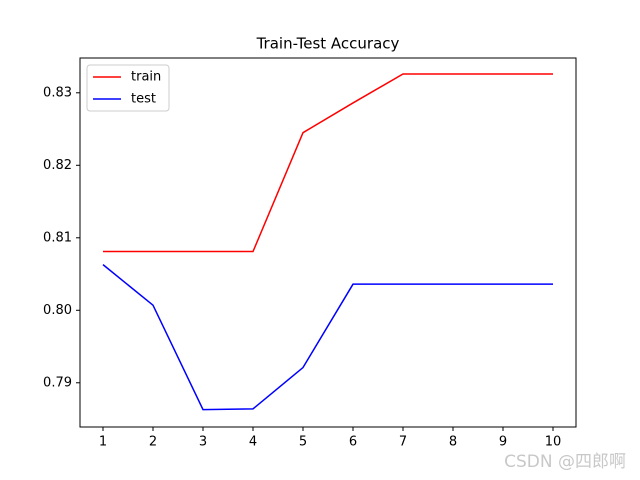 The height and width of the screenshot is (480, 640). Describe the element at coordinates (57, 92) in the screenshot. I see `y-tick-label: 0.83` at that location.